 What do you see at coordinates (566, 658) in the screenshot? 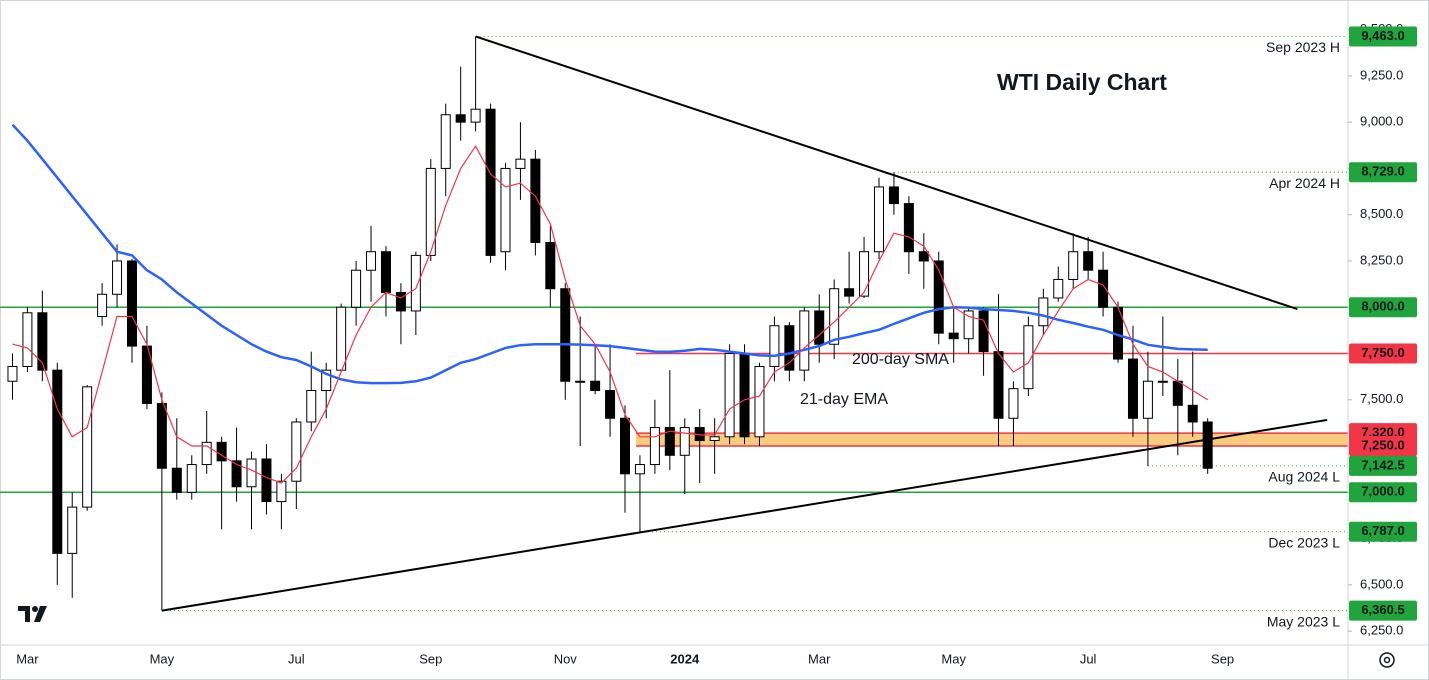
I see `x-tick-label: Nov` at bounding box center [566, 658].